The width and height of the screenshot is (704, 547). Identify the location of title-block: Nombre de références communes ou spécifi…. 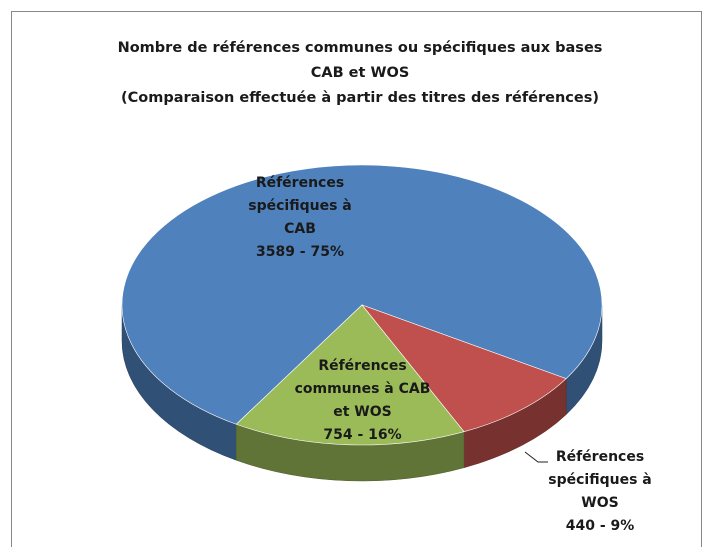
(360, 73).